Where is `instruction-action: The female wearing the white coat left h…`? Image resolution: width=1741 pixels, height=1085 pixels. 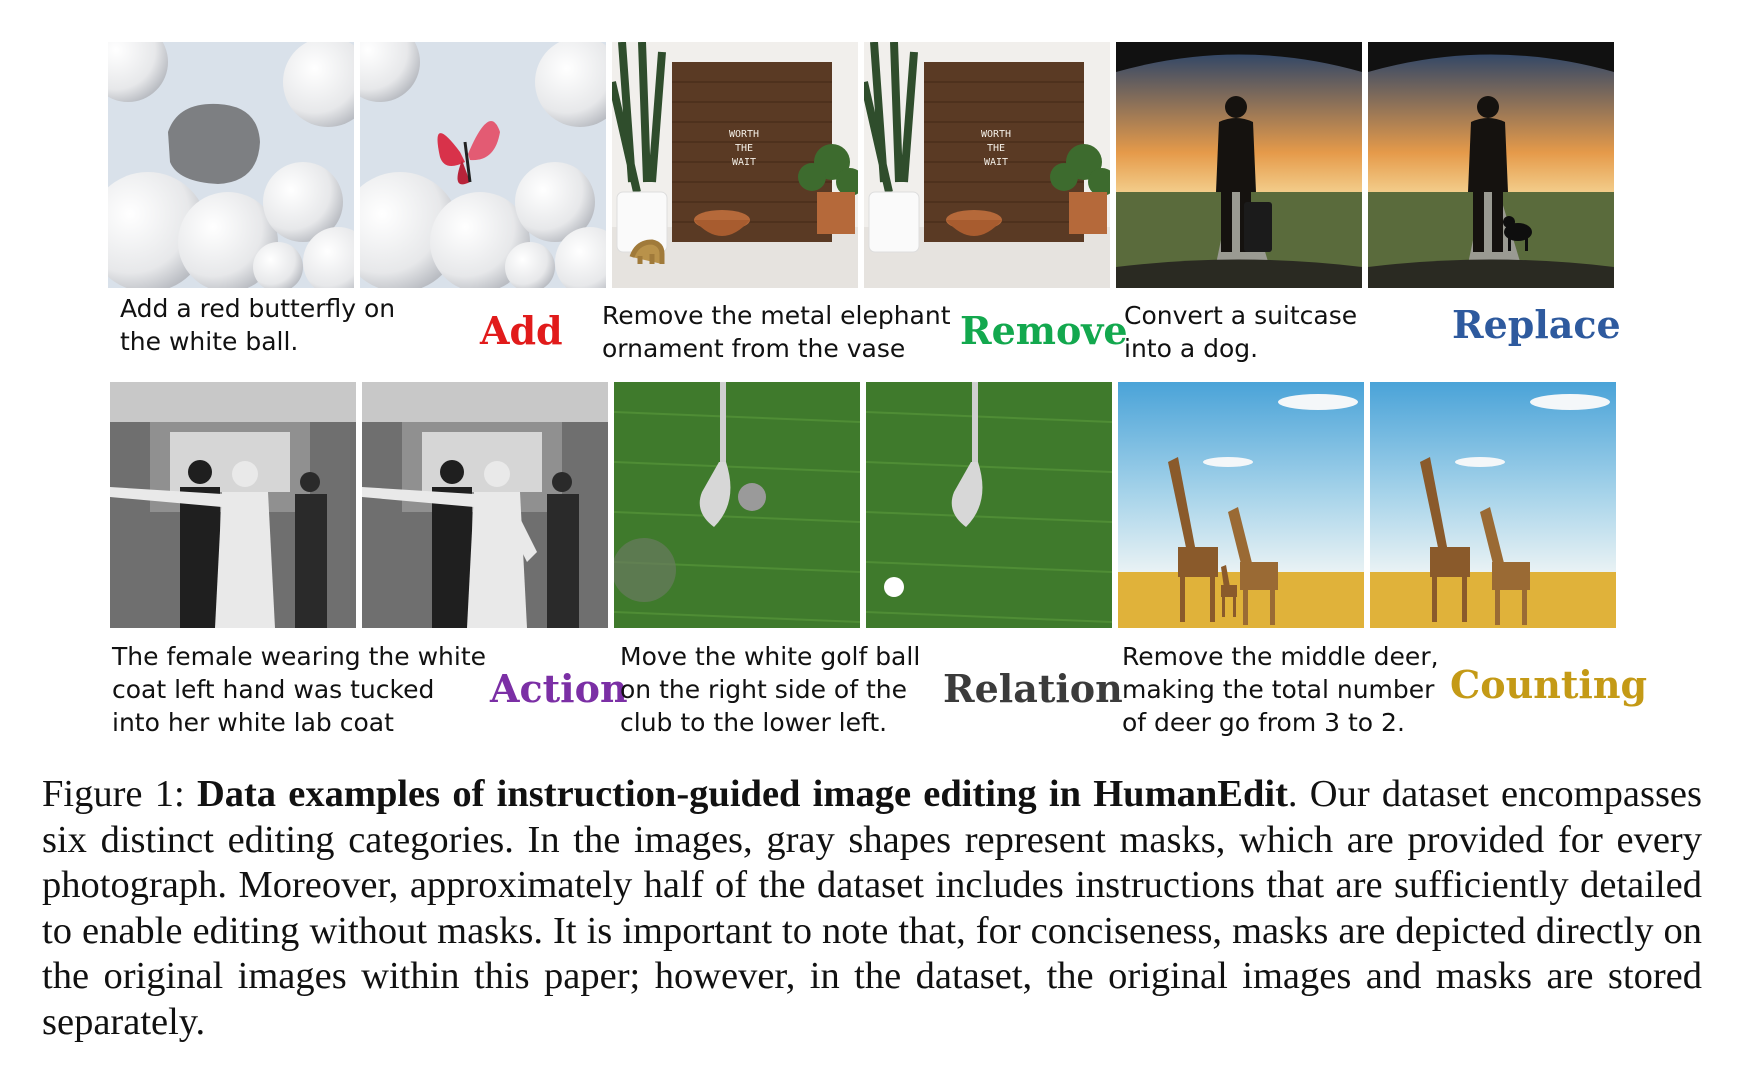
instruction-action: The female wearing the white coat left h… is located at coordinates (299, 689).